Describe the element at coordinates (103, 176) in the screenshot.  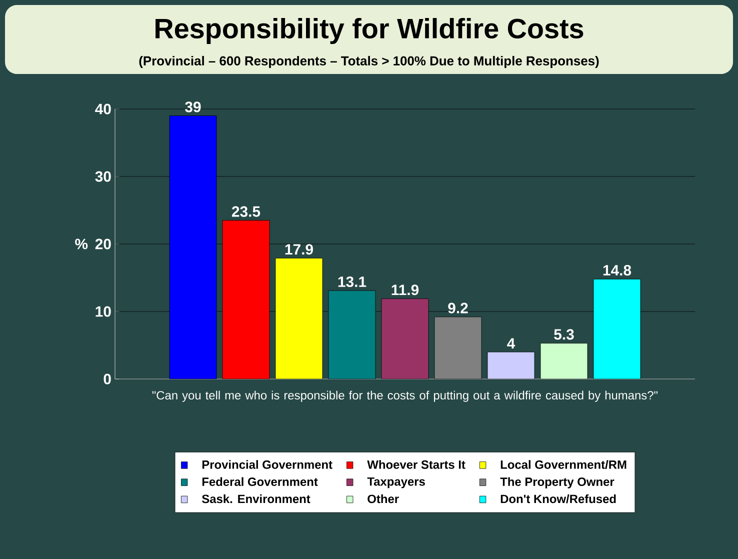
I see `y-tick-label: 30` at that location.